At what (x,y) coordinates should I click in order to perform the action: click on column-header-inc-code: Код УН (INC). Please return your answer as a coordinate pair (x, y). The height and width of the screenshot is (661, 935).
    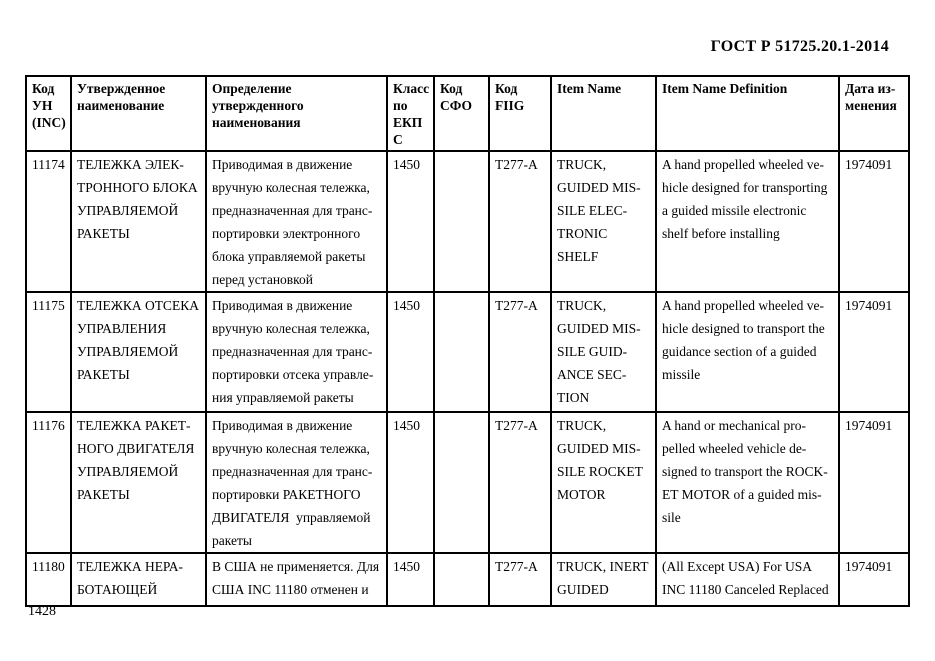
    Looking at the image, I should click on (48, 113).